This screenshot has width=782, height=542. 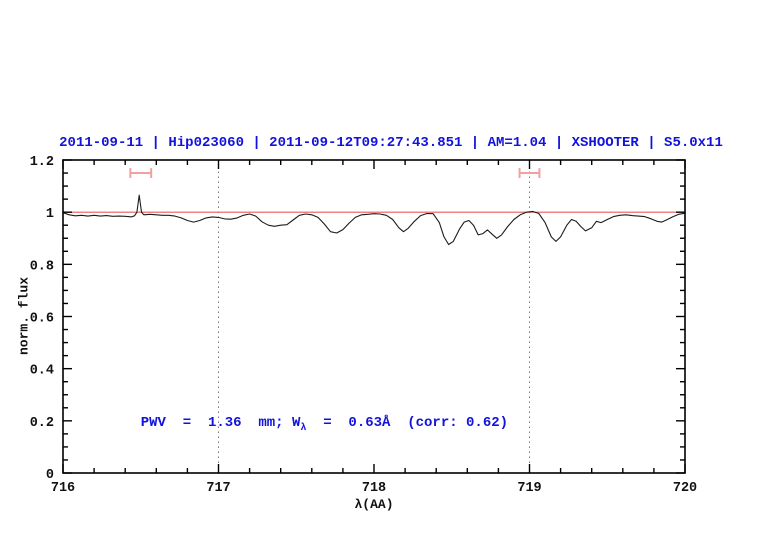 What do you see at coordinates (220, 423) in the screenshot?
I see `pwv-annotation-prefix: PWV = 1.36 mm; W` at bounding box center [220, 423].